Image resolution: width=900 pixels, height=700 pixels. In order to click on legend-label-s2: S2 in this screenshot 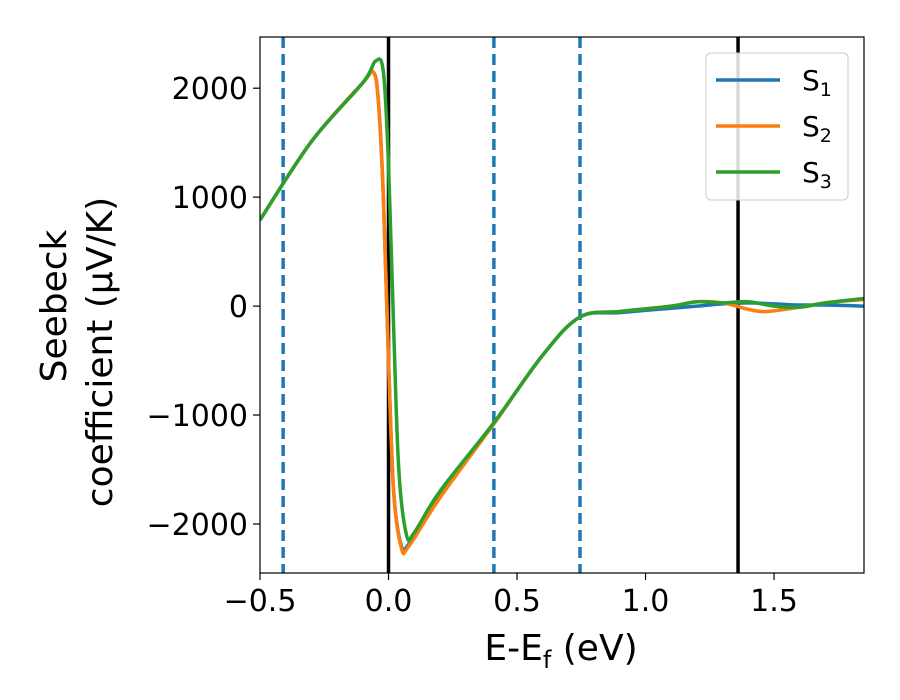, I will do `click(817, 128)`.